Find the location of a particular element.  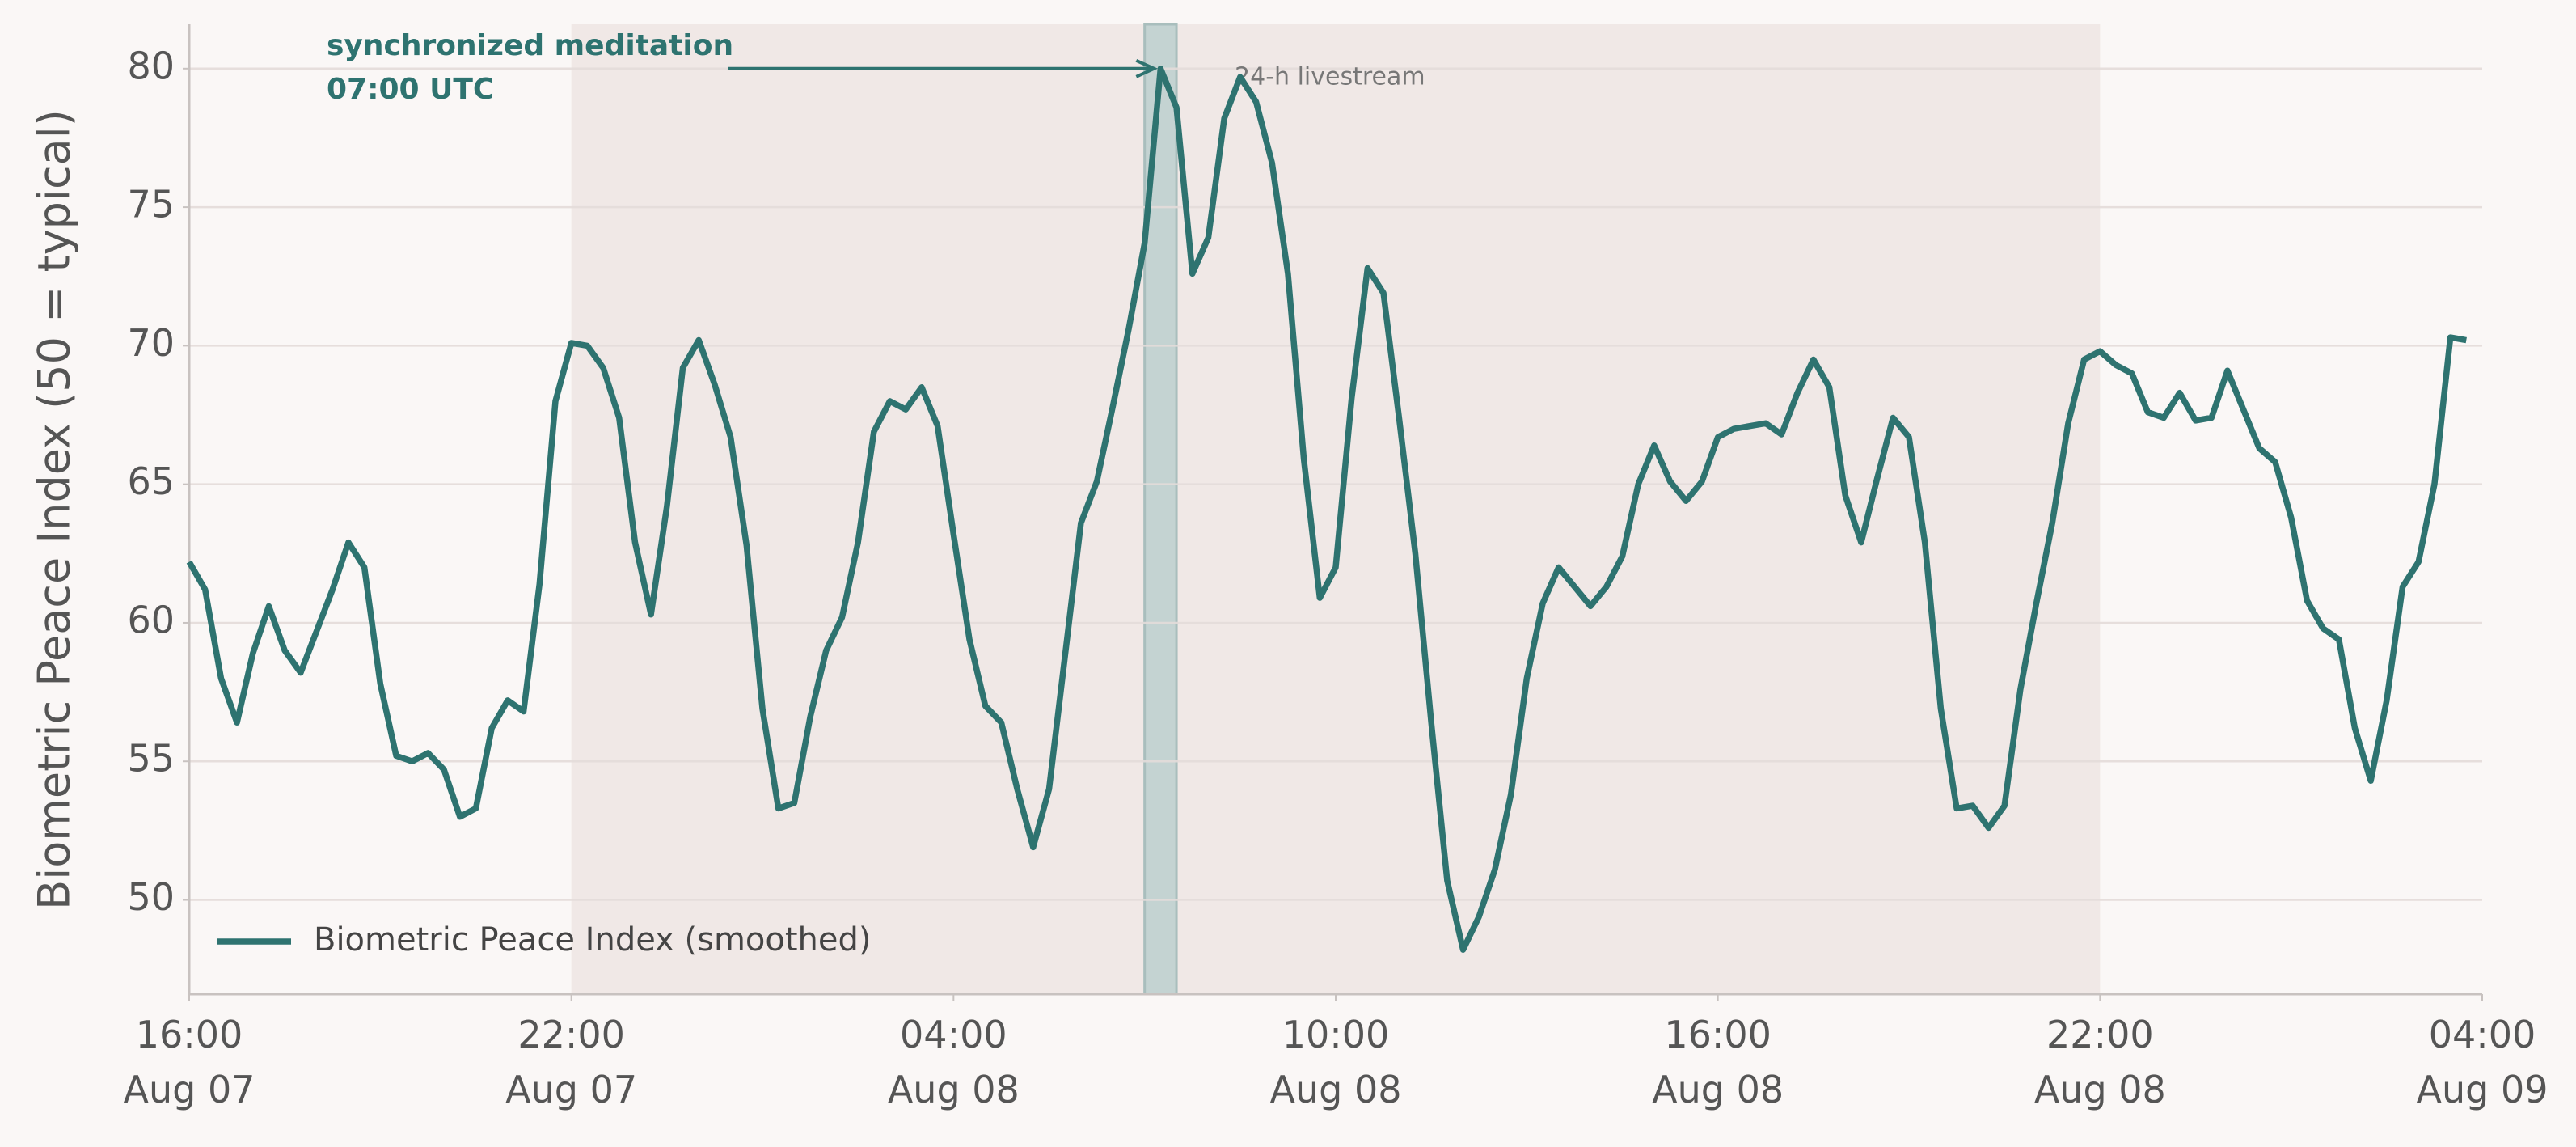

y-tick-label: 65 is located at coordinates (151, 481).